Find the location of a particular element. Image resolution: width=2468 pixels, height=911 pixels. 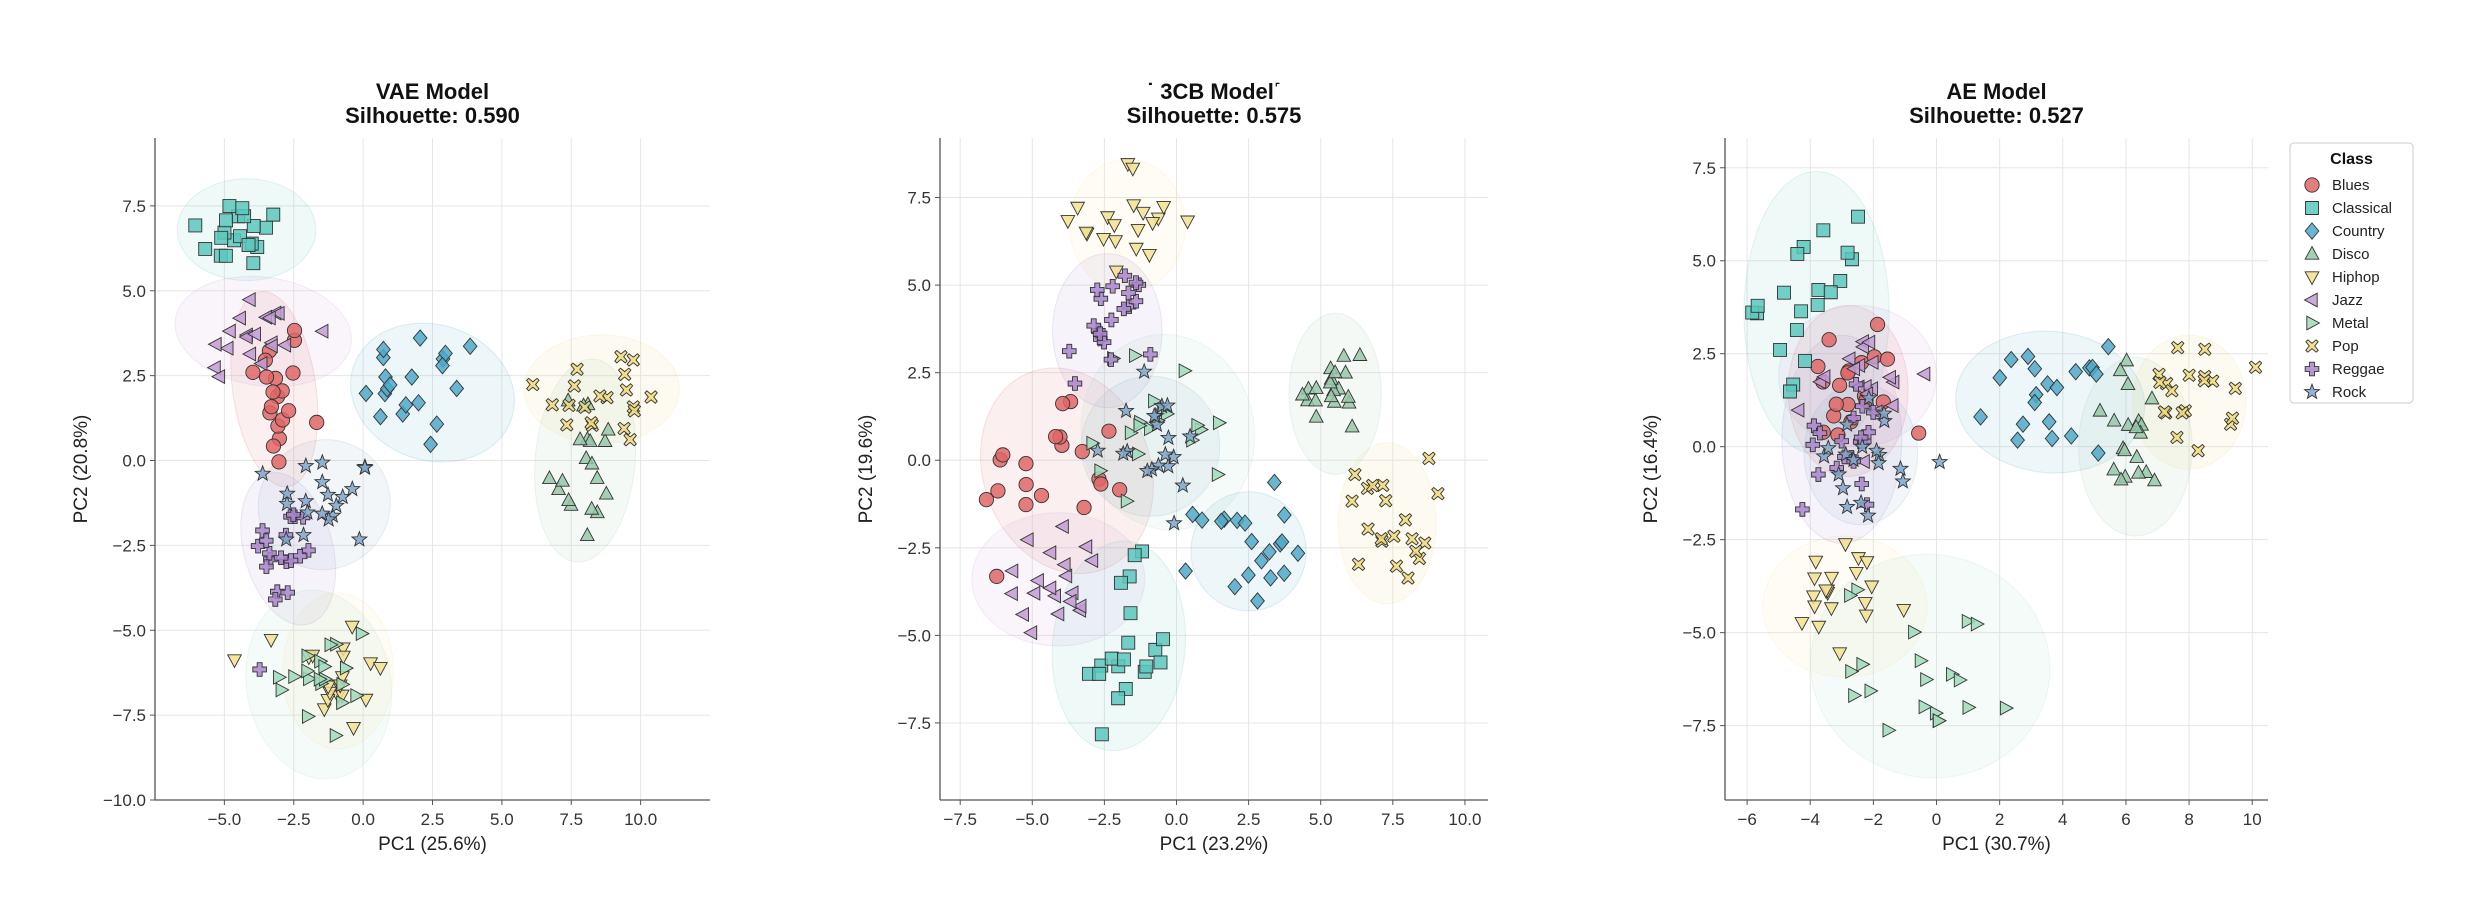

x-tick-label: 10 is located at coordinates (2252, 819).